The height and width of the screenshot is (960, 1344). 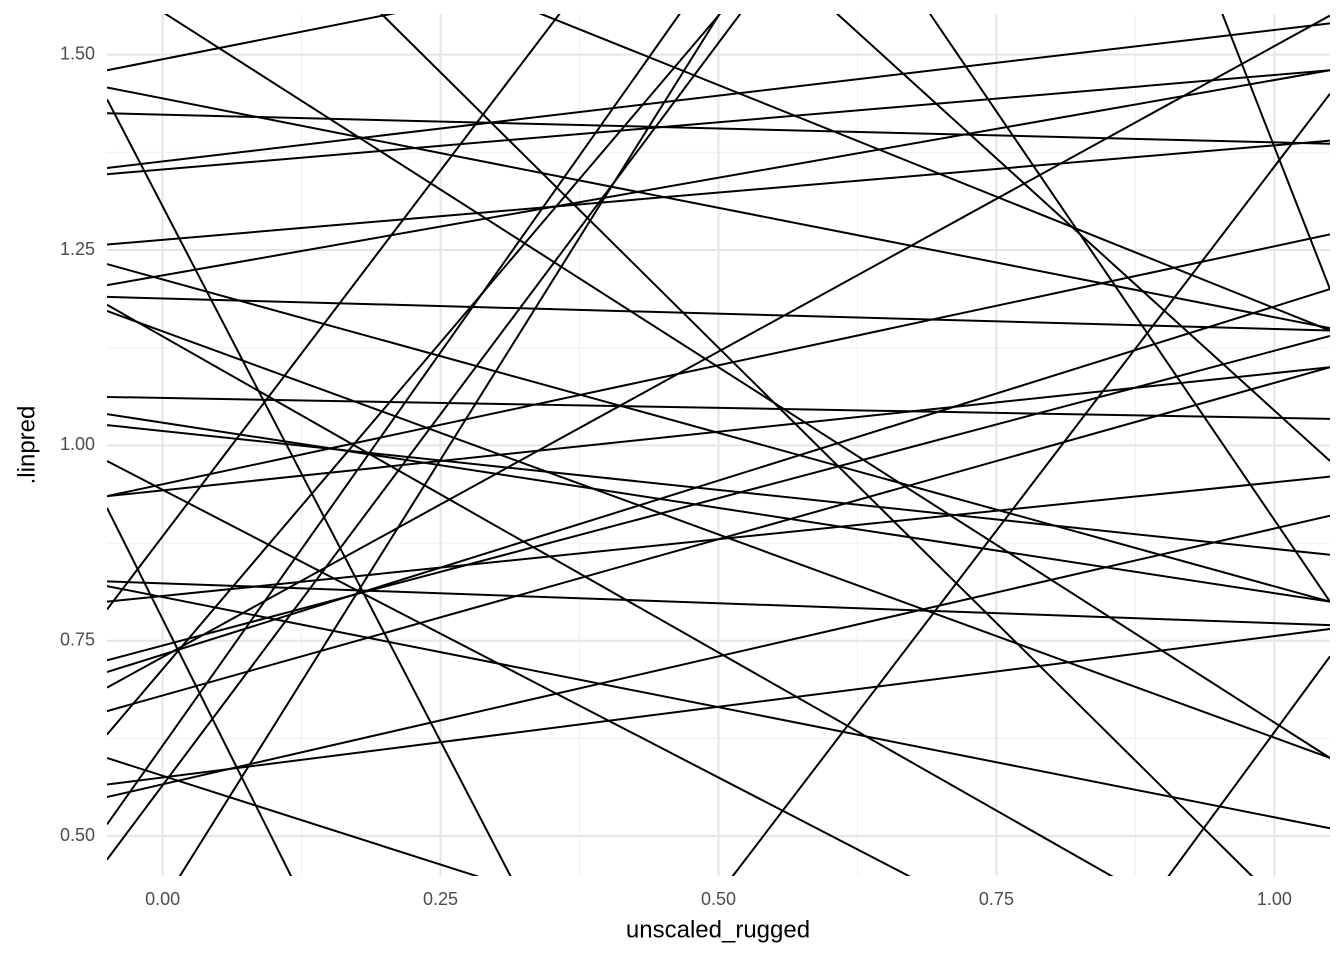 What do you see at coordinates (718, 929) in the screenshot?
I see `x-axis-title: unscaled_rugged` at bounding box center [718, 929].